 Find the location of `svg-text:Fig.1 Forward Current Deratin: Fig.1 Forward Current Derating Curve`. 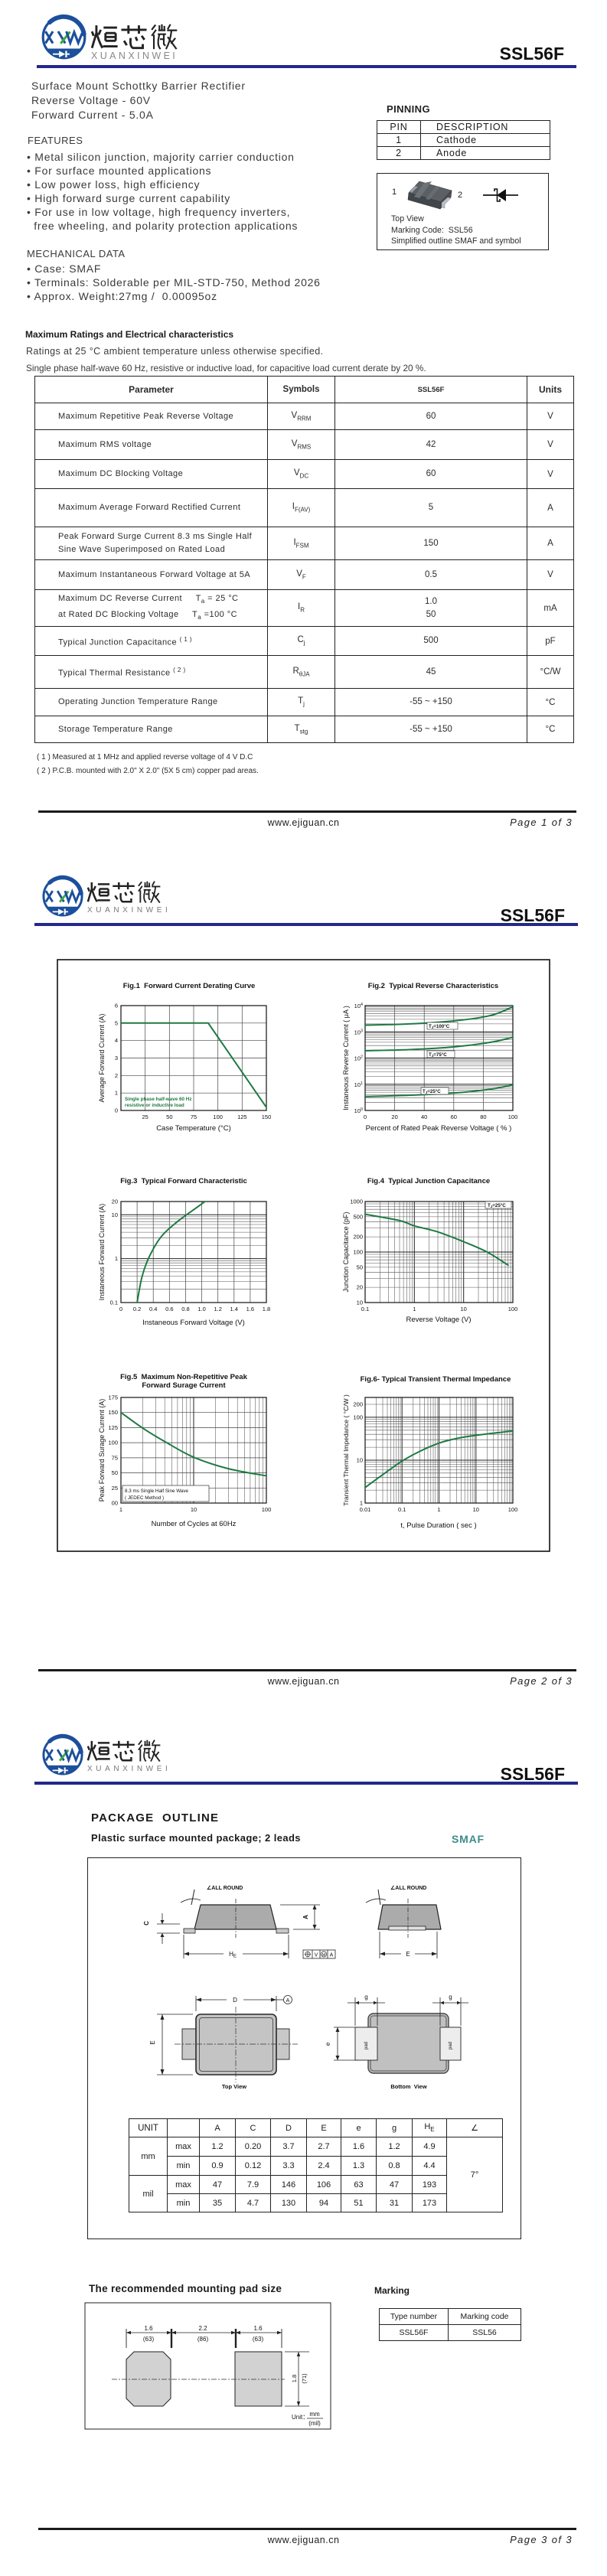

svg-text:Fig.1 Forward Current Deratin: Fig.1 Forward Current Derating Curve is located at coordinates (190, 986).